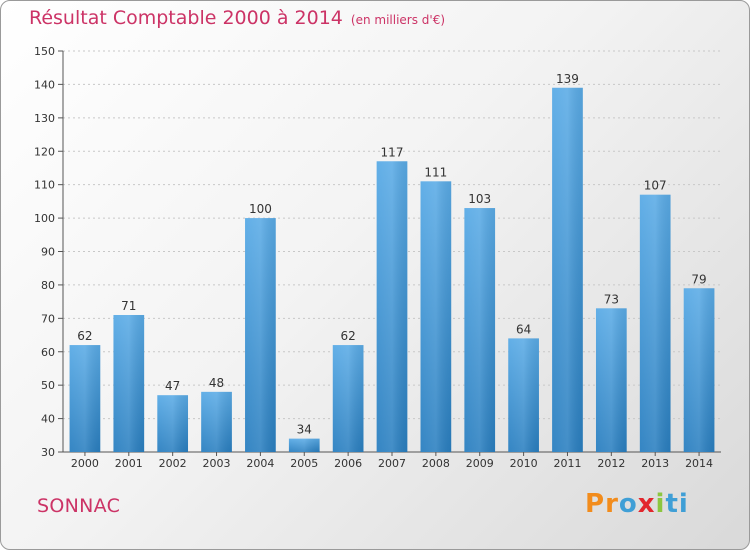 This screenshot has height=550, width=750. What do you see at coordinates (48, 318) in the screenshot?
I see `y-tick-label: 70` at bounding box center [48, 318].